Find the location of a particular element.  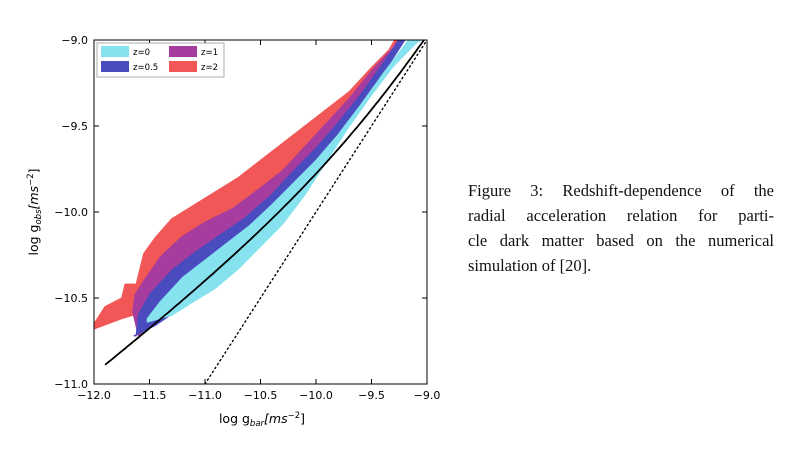

x-tick-label: −12.0 is located at coordinates (94, 395).